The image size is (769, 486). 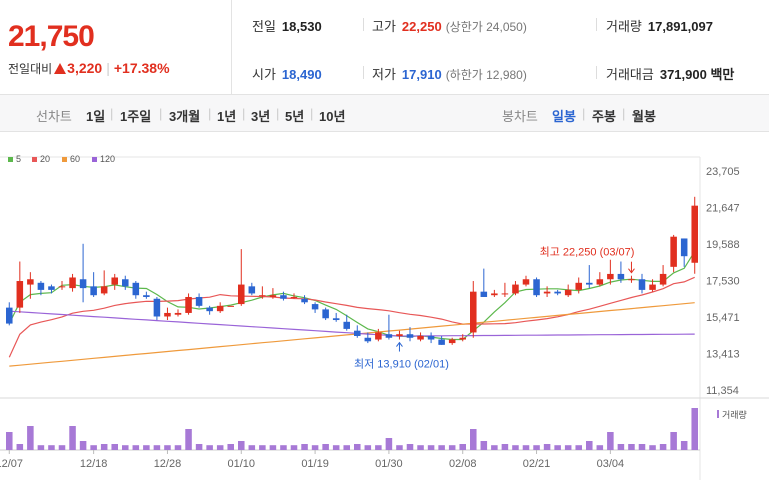 What do you see at coordinates (624, 26) in the screenshot?
I see `volume-label: 거래량` at bounding box center [624, 26].